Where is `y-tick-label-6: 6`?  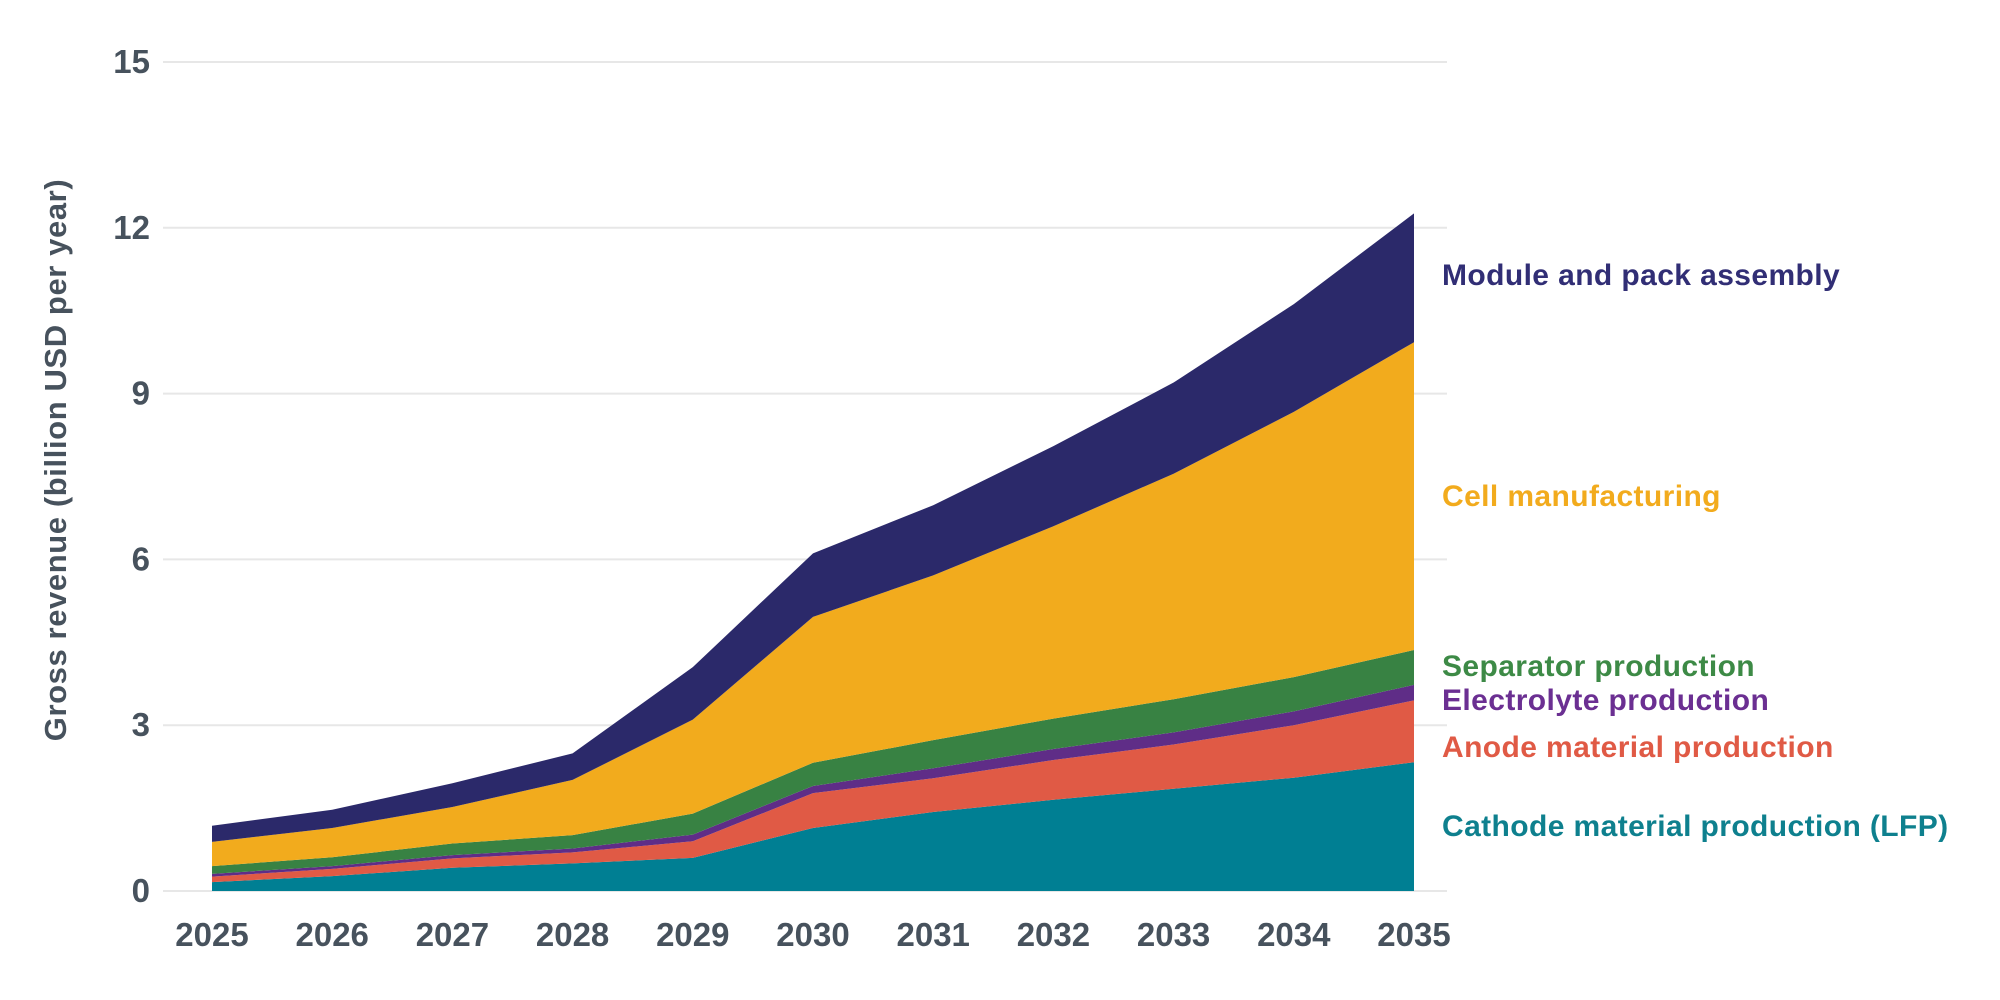 y-tick-label-6: 6 is located at coordinates (141, 558).